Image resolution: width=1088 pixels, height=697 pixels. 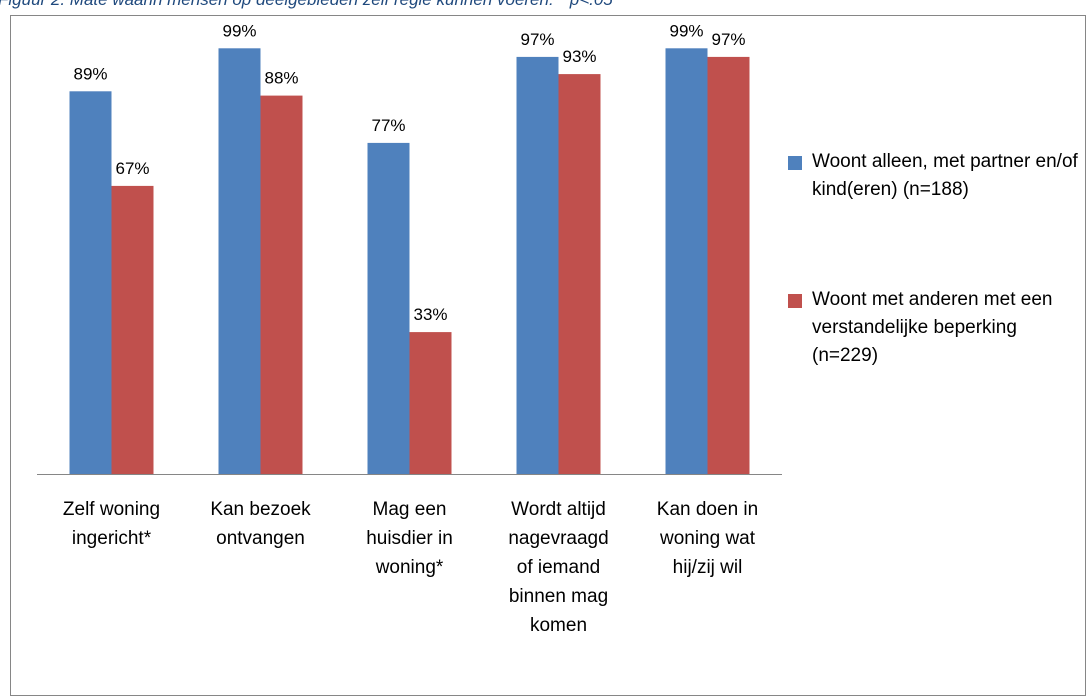 I want to click on data-label: 93%, so click(x=579, y=56).